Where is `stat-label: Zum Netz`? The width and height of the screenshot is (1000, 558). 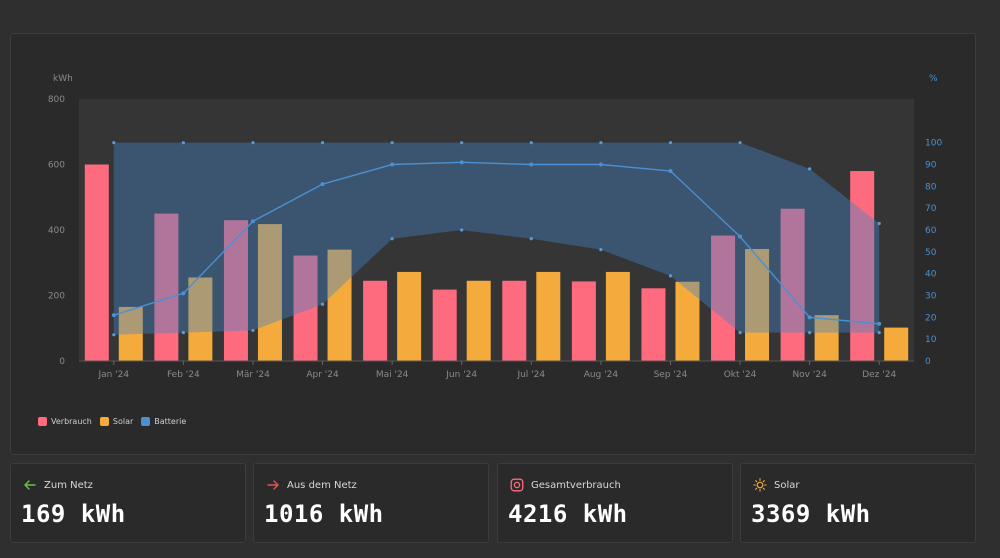 stat-label: Zum Netz is located at coordinates (68, 485).